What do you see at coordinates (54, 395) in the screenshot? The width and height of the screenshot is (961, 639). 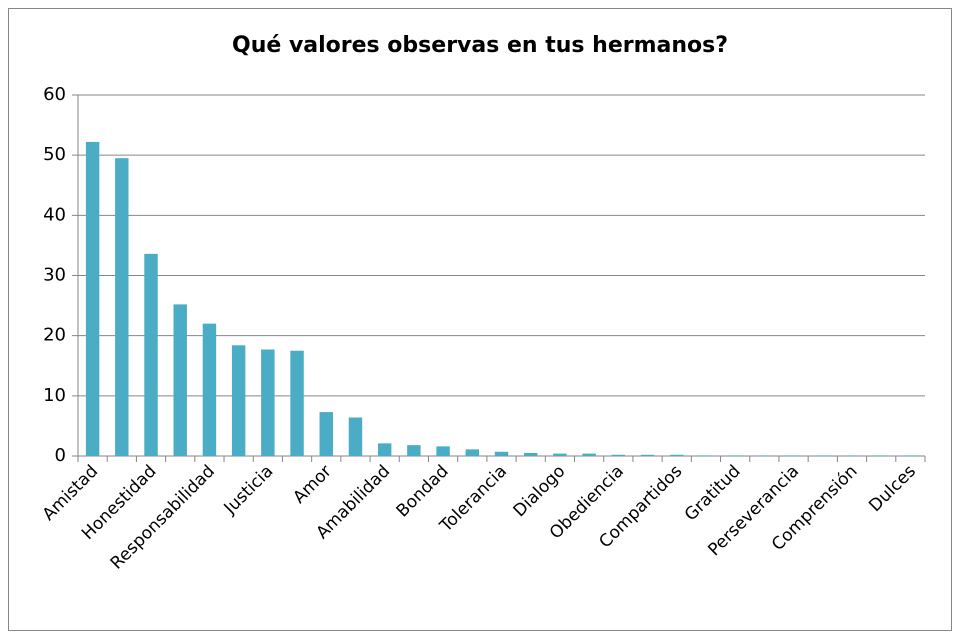 I see `y-tick-label: 10` at bounding box center [54, 395].